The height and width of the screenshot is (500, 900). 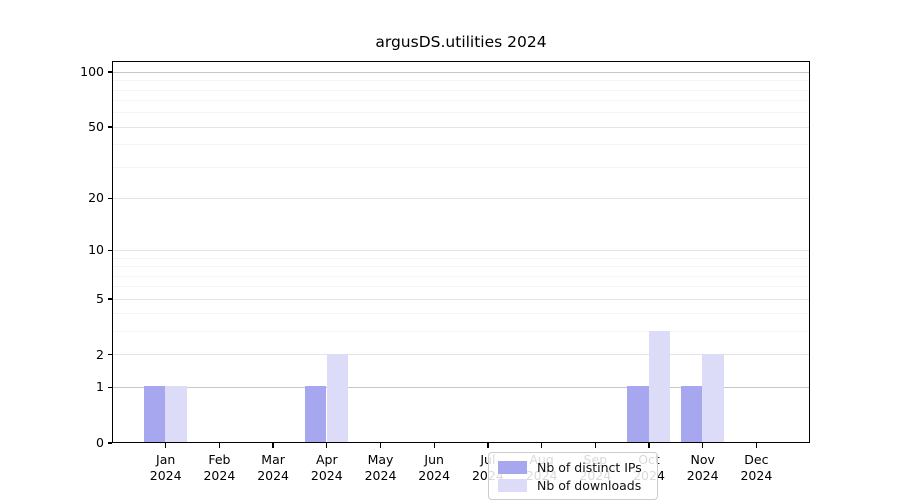 I want to click on y-tick-label: 50, so click(x=96, y=127).